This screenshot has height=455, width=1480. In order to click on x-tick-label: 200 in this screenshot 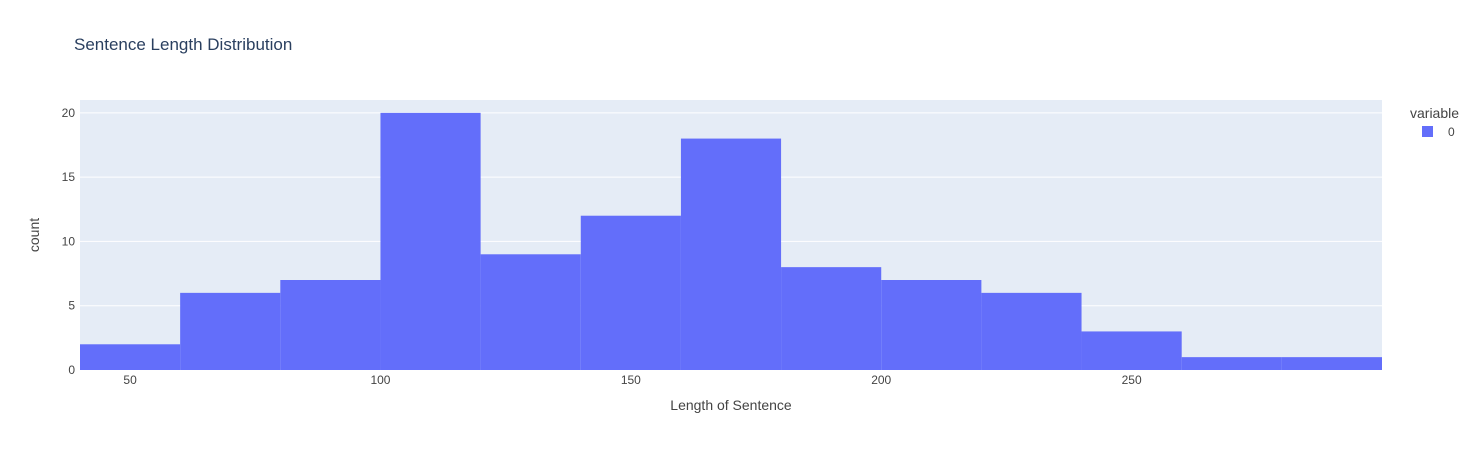, I will do `click(881, 380)`.